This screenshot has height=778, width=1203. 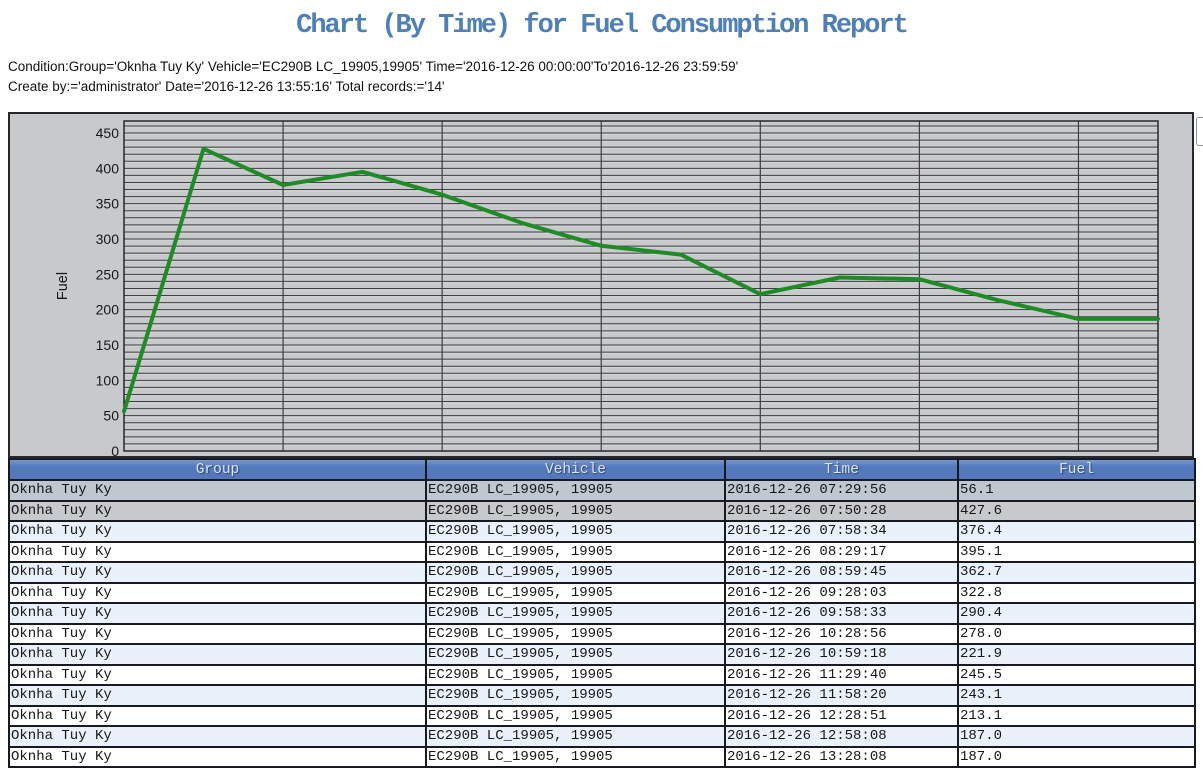 I want to click on col-header-time: Time, so click(x=841, y=469).